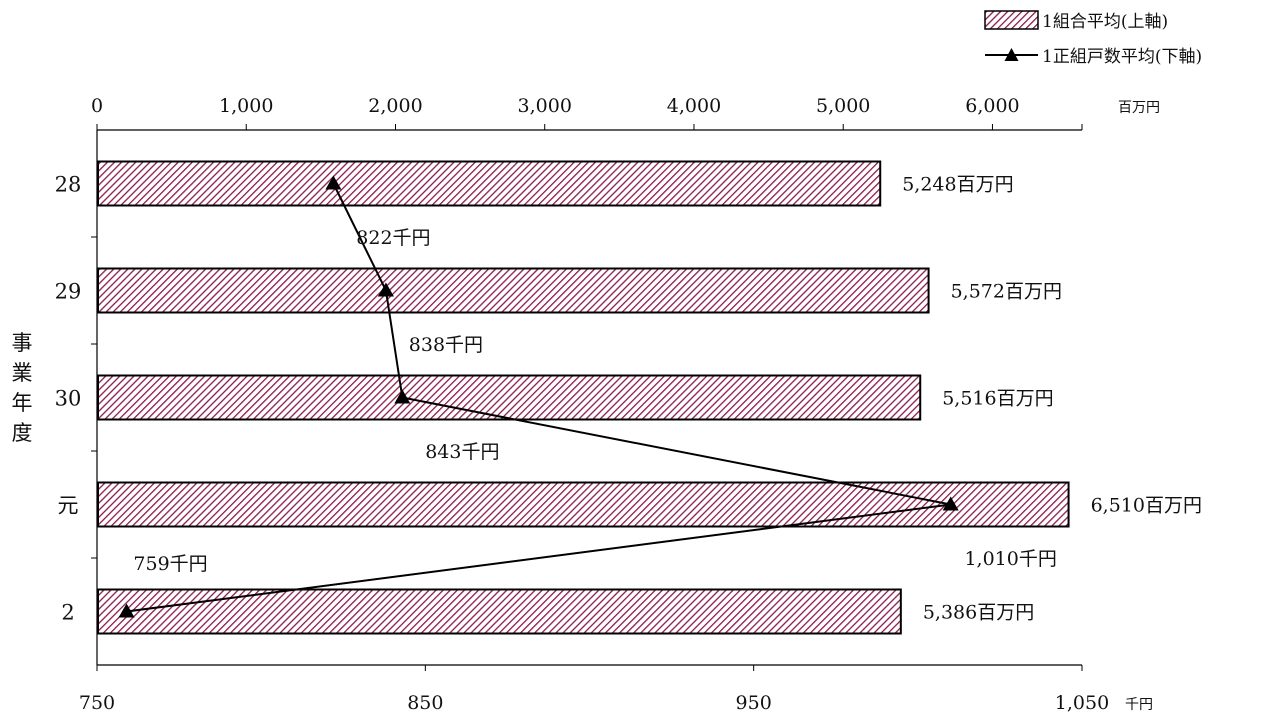  What do you see at coordinates (992, 106) in the screenshot?
I see `top-axis-tick-label: 6,000` at bounding box center [992, 106].